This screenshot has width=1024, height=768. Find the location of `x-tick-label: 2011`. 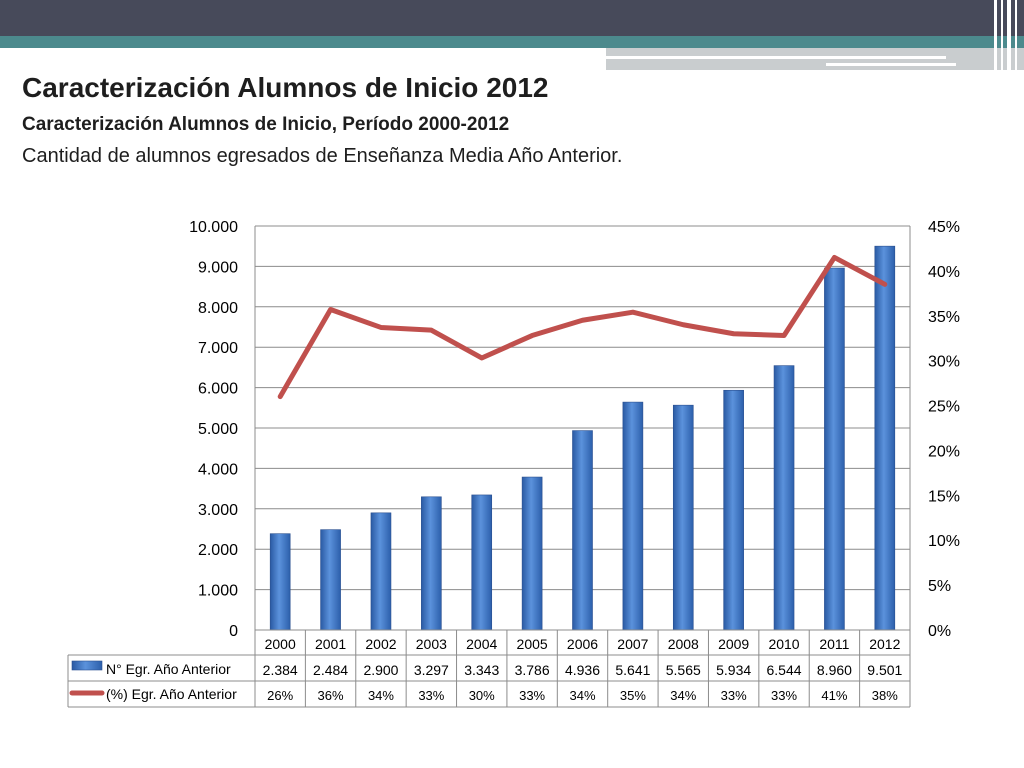

x-tick-label: 2011 is located at coordinates (834, 644).